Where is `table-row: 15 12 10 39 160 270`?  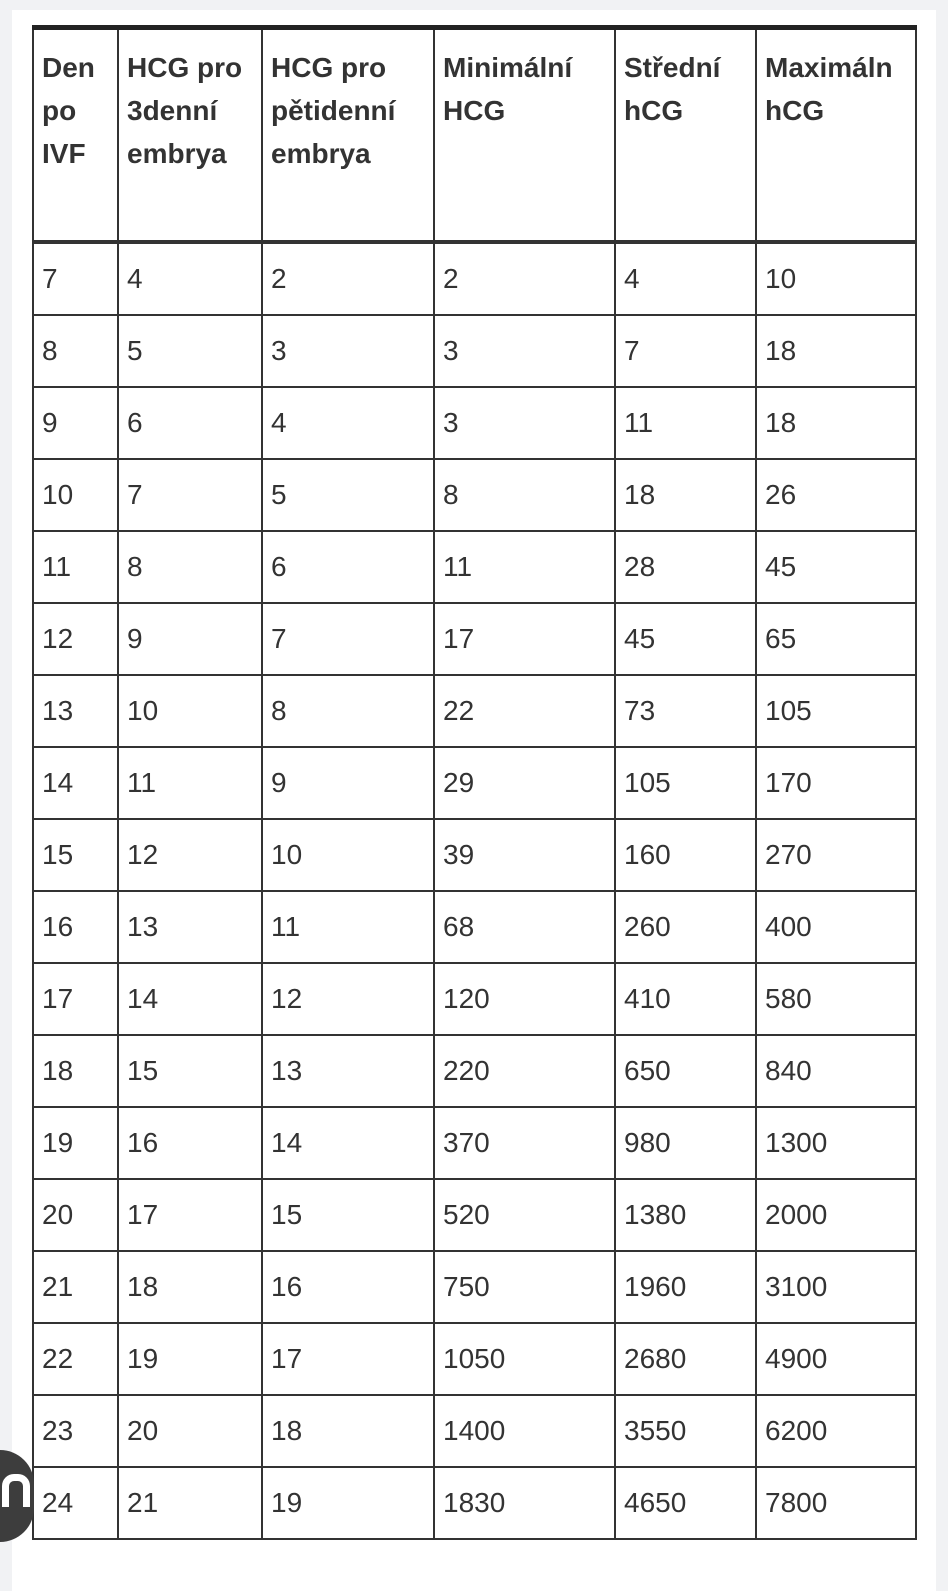 table-row: 15 12 10 39 160 270 is located at coordinates (474, 855).